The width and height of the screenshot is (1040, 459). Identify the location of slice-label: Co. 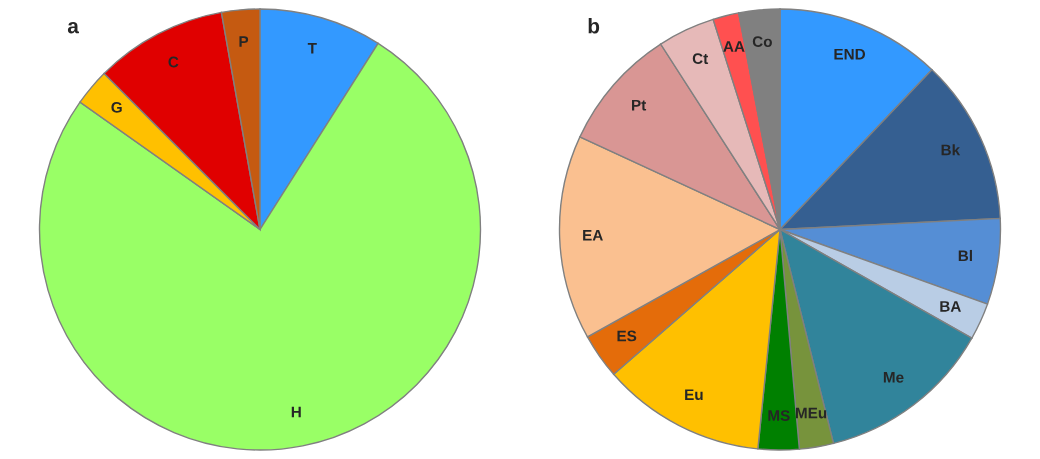
(762, 42).